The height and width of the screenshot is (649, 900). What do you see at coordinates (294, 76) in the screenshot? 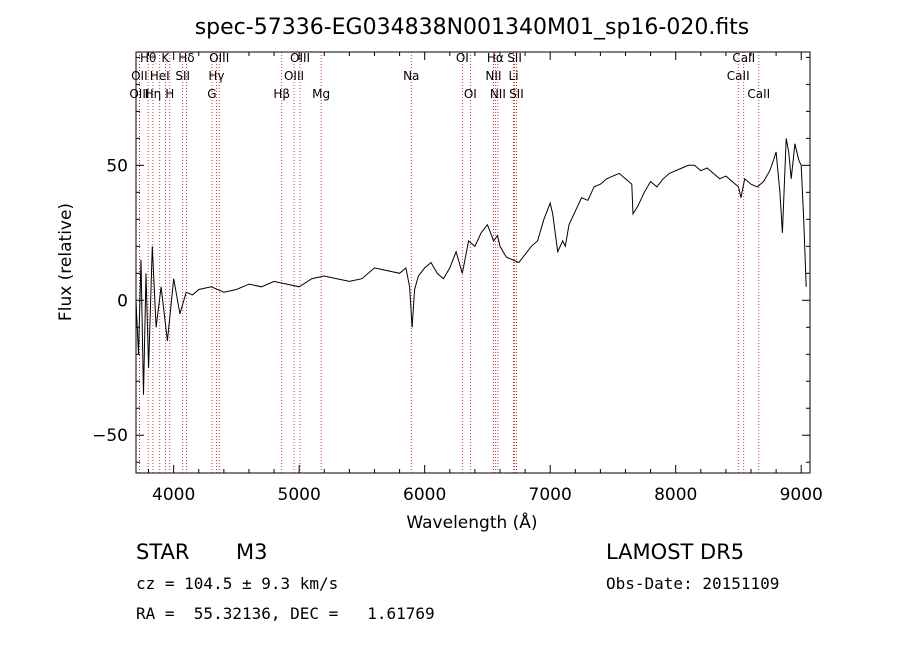
I see `line-label-13: OIII` at bounding box center [294, 76].